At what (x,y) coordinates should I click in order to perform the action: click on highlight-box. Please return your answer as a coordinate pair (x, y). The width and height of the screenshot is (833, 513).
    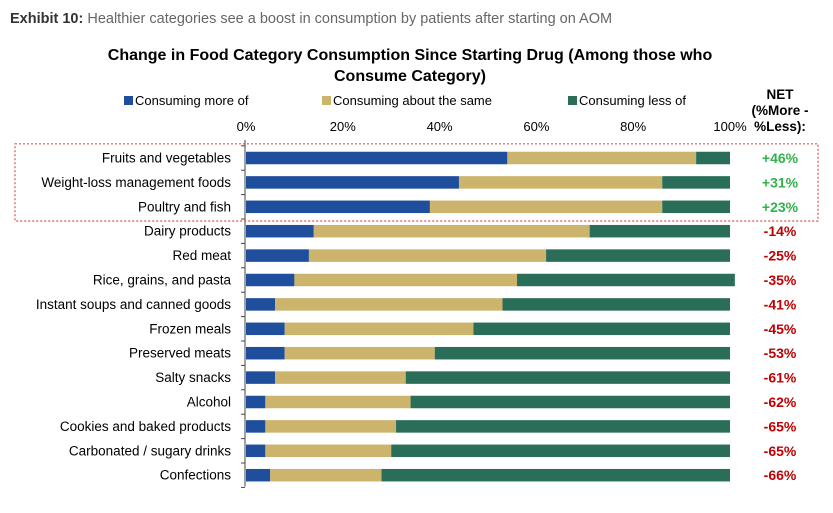
    Looking at the image, I should click on (416, 182).